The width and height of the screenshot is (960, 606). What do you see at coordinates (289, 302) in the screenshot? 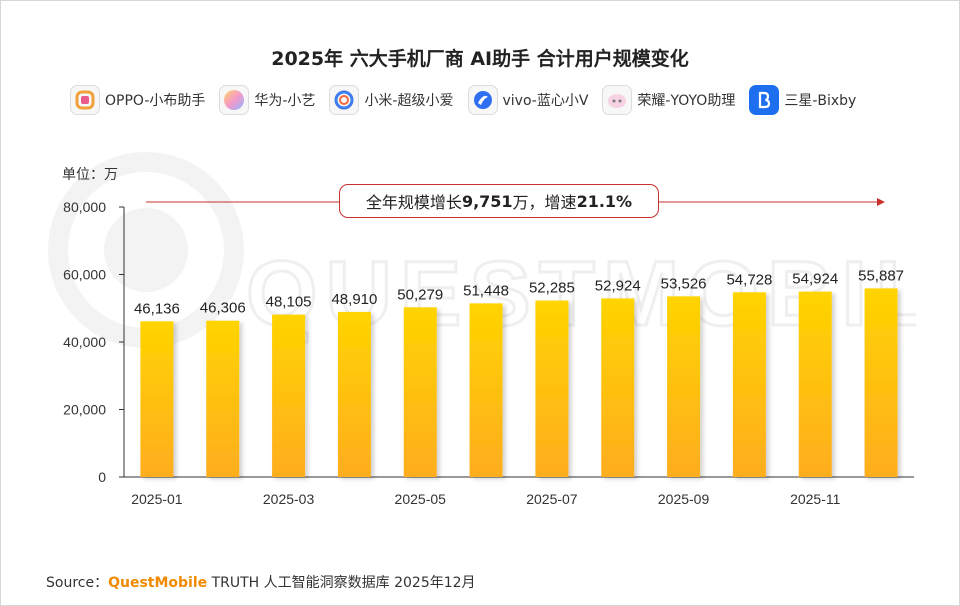
I see `bar-value-label: 48,105` at bounding box center [289, 302].